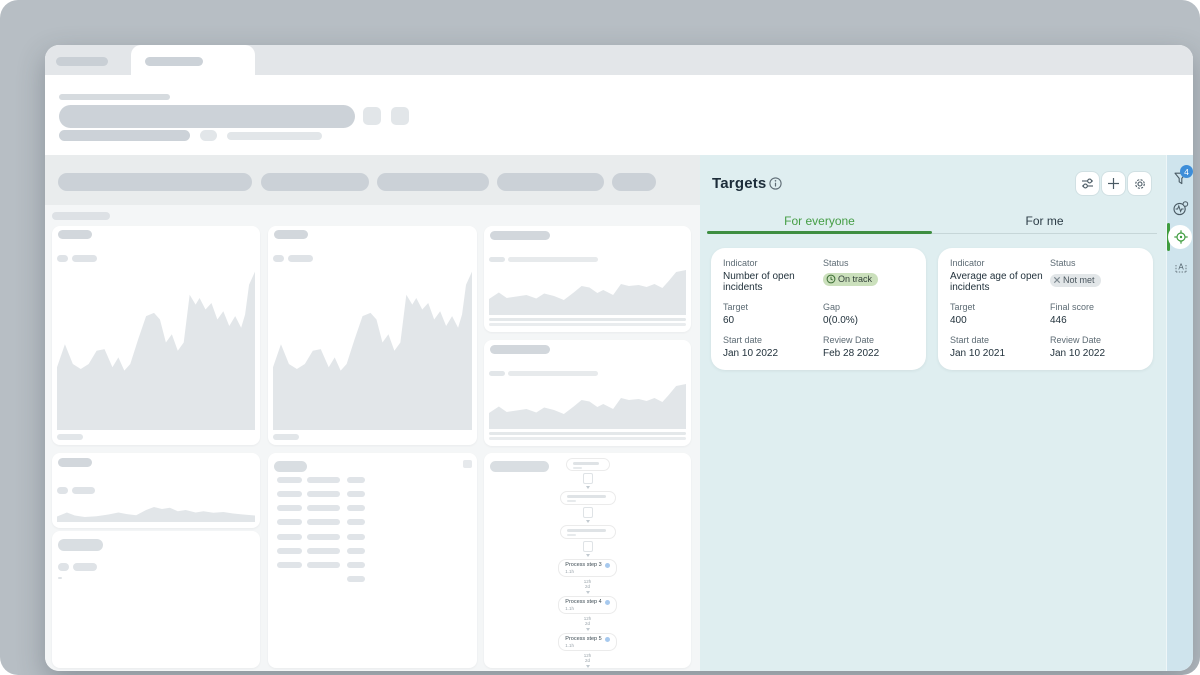 The width and height of the screenshot is (1200, 675). I want to click on info-icon, so click(775, 183).